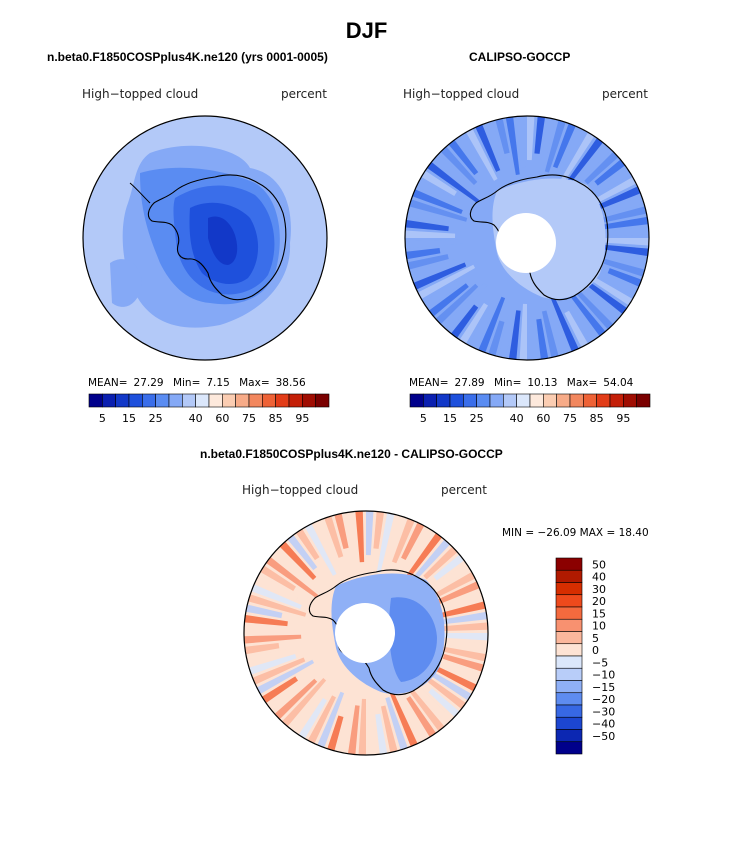 This screenshot has height=853, width=733. What do you see at coordinates (575, 533) in the screenshot?
I see `panel-3-stats: MIN = −26.09 MAX = 18.40` at bounding box center [575, 533].